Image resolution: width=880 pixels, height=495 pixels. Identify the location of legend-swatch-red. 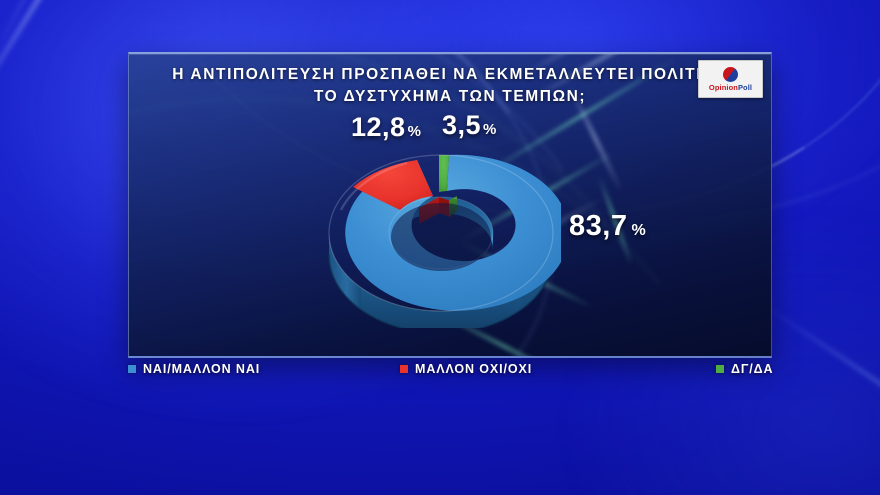
(404, 369).